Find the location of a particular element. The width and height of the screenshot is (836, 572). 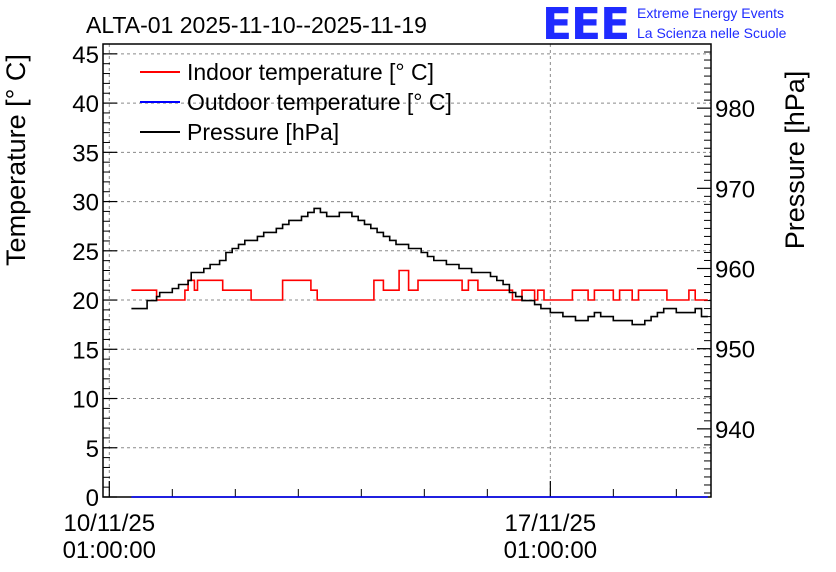

y2-tick-label: 950 is located at coordinates (735, 350).